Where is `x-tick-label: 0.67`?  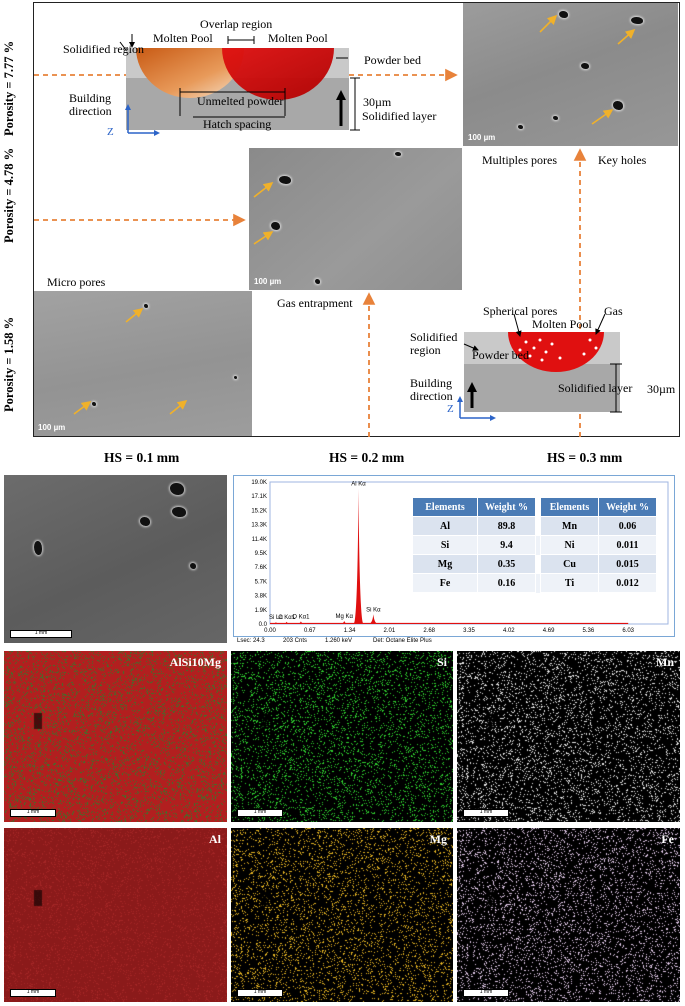
x-tick-label: 0.67 is located at coordinates (310, 631).